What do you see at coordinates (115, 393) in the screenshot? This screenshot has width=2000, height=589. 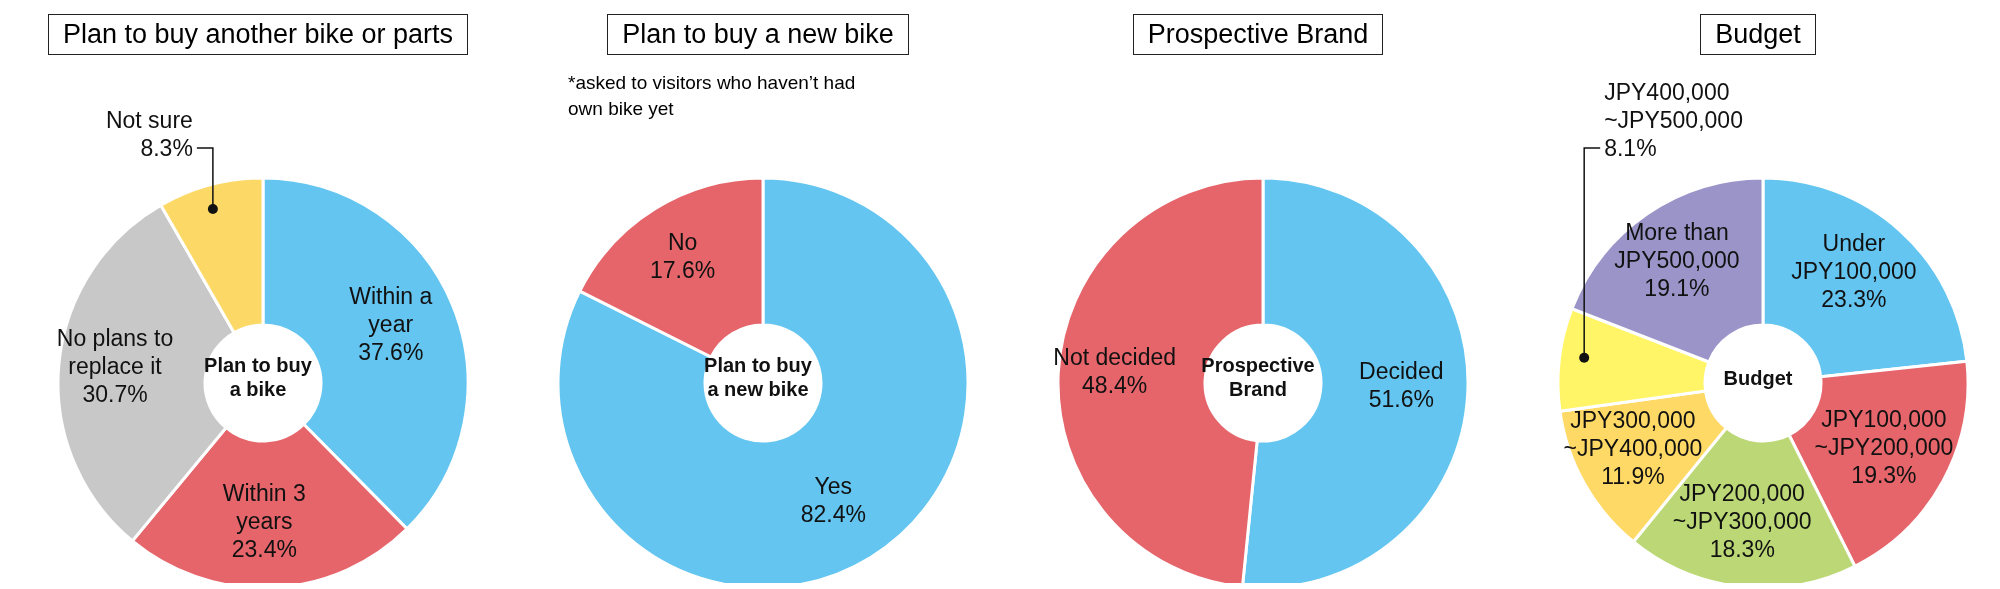 I see `data-label: 30.7%` at bounding box center [115, 393].